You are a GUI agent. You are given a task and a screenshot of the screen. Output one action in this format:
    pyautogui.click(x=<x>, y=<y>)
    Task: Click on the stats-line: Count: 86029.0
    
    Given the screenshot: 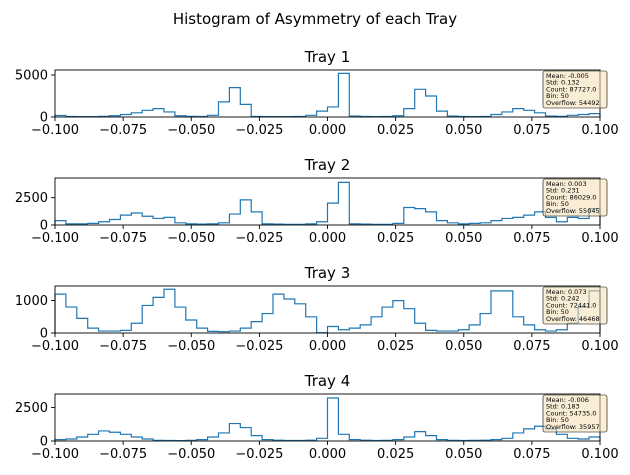 What is the action you would take?
    pyautogui.click(x=571, y=197)
    